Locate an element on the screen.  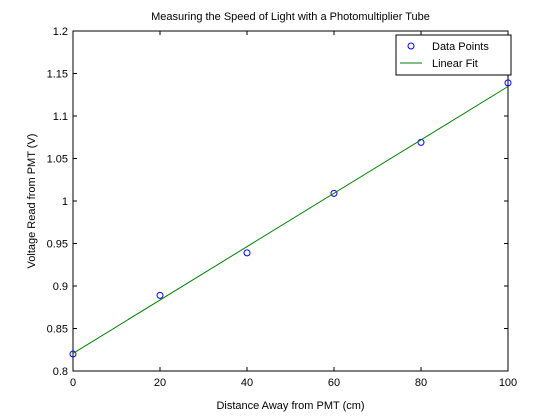
x-tick-label: 40 is located at coordinates (247, 383).